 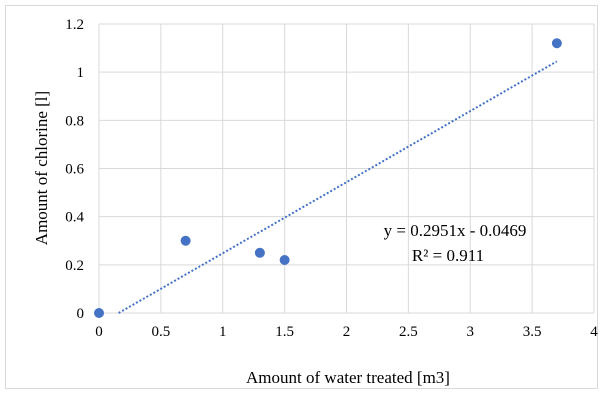 I want to click on x-tick-label: 3.5, so click(x=532, y=332).